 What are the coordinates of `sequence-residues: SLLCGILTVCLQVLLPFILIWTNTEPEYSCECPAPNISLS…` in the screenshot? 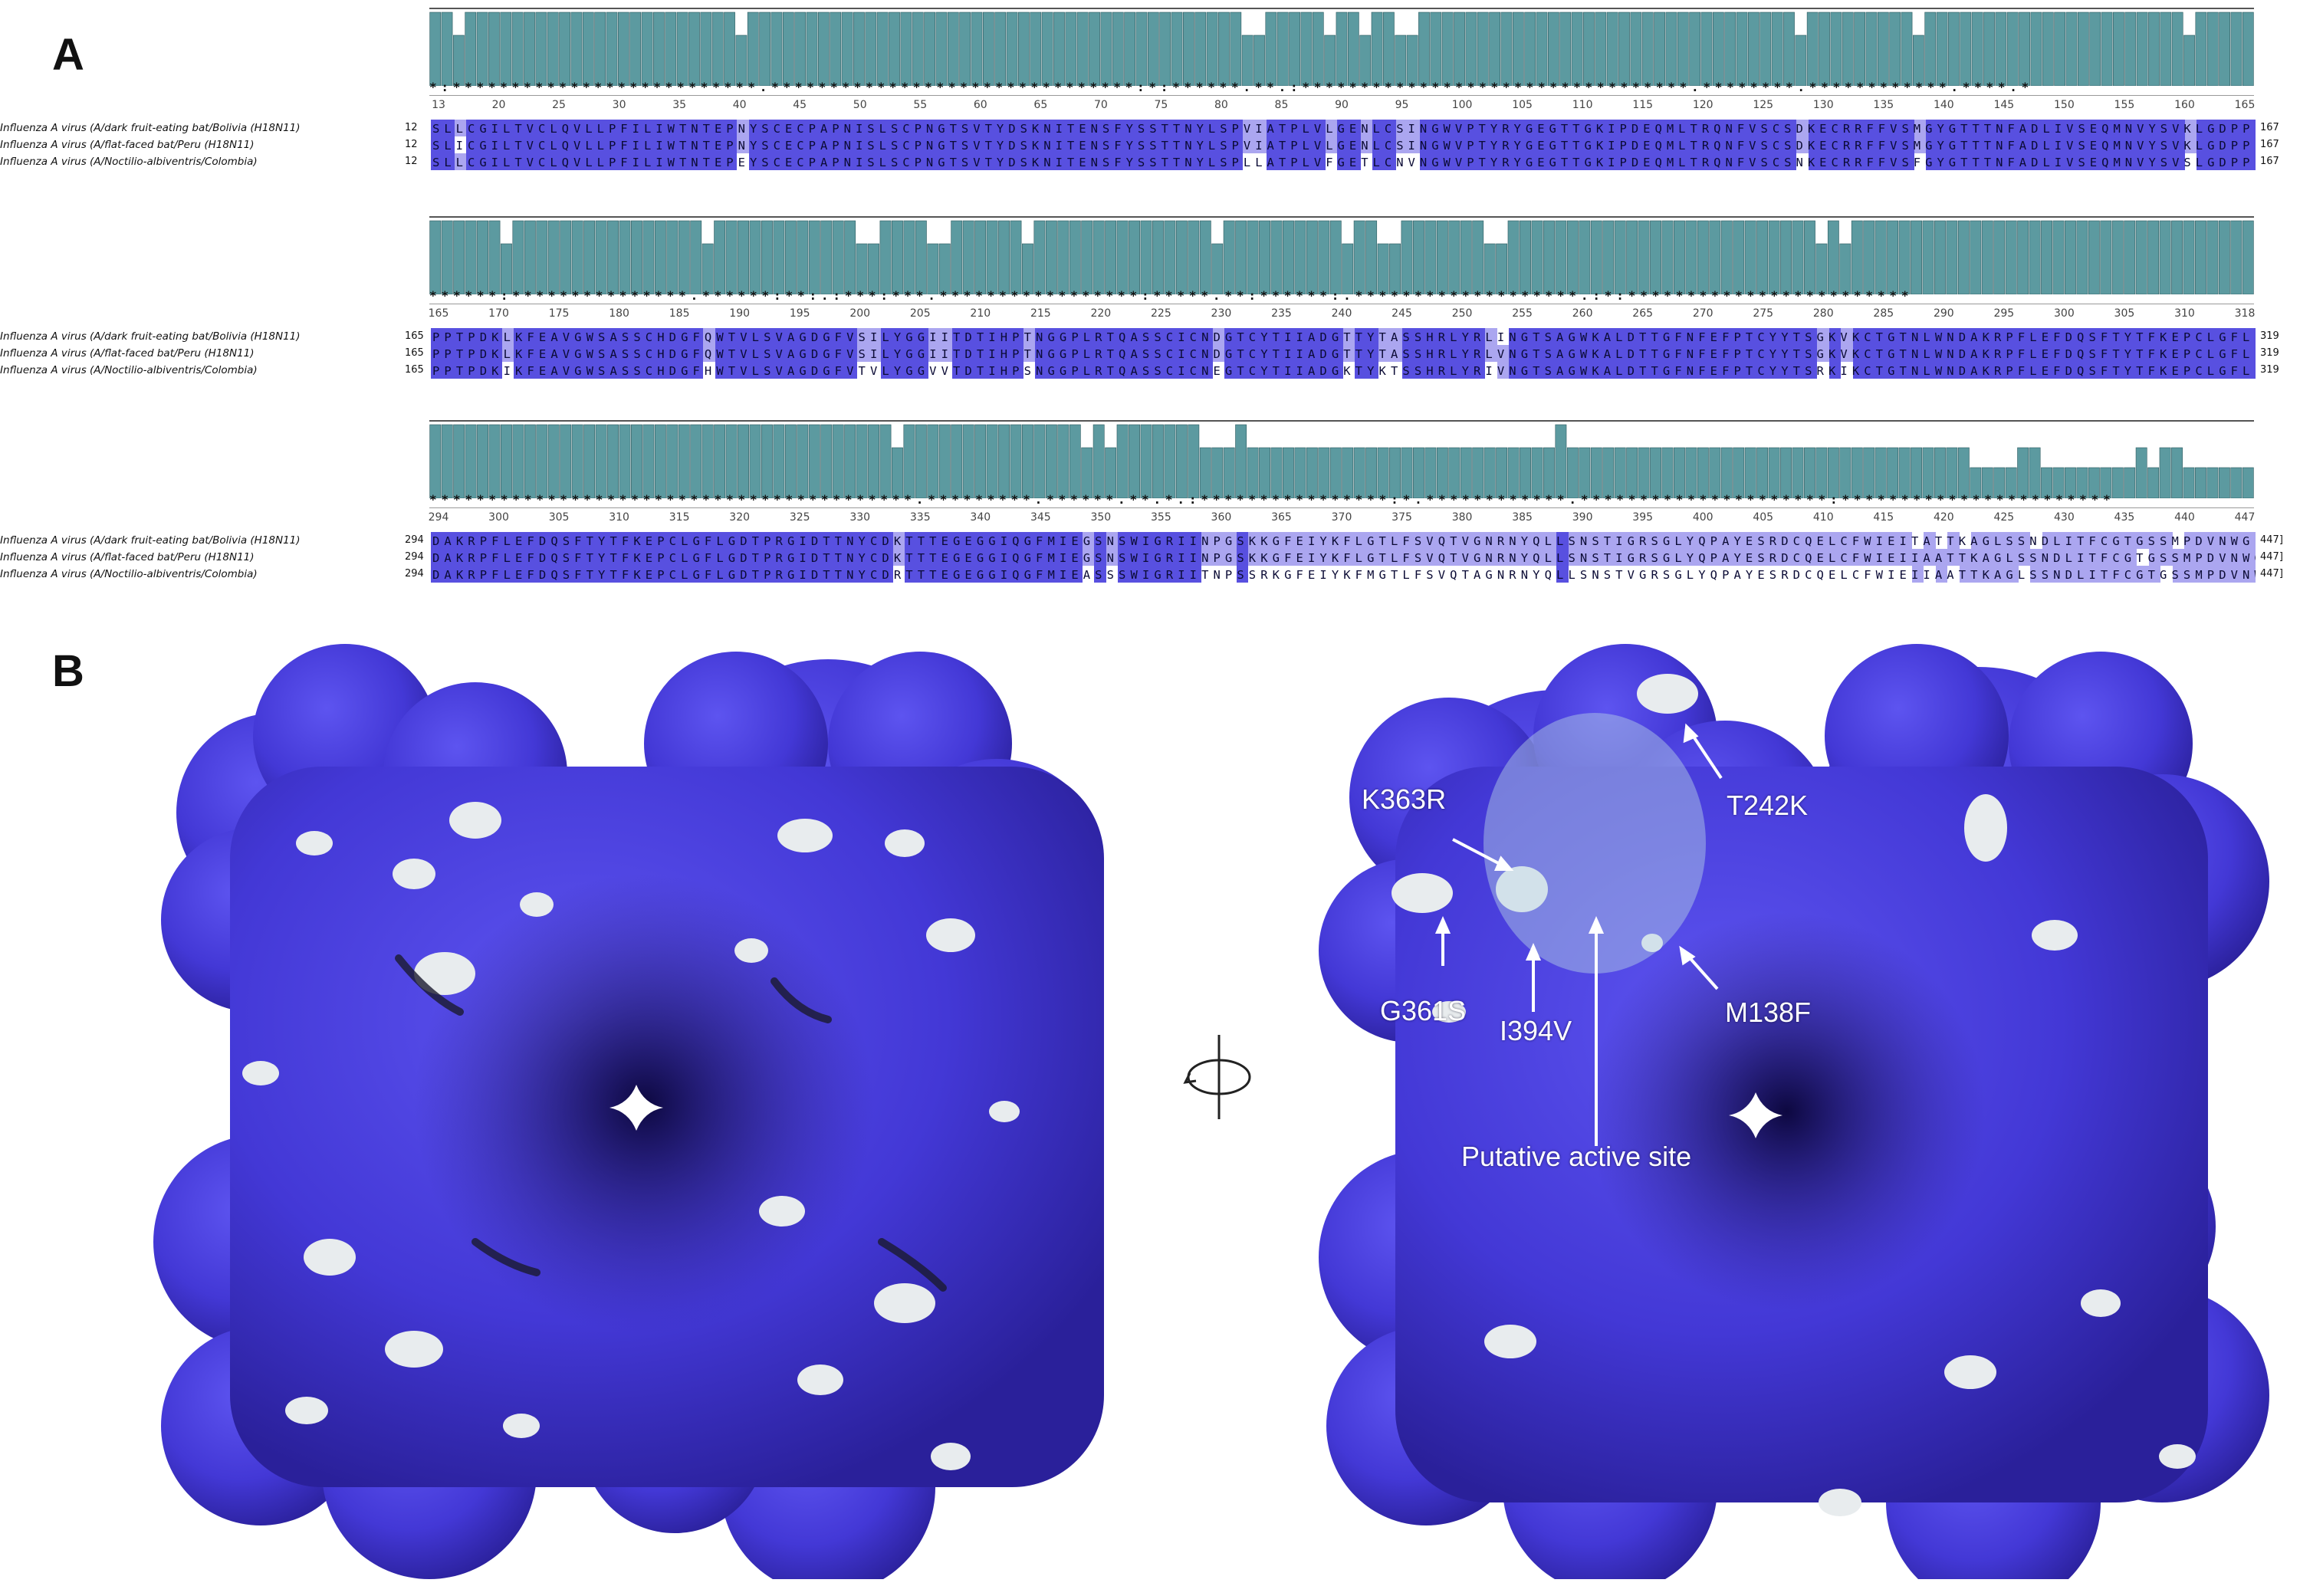 It's located at (1343, 161).